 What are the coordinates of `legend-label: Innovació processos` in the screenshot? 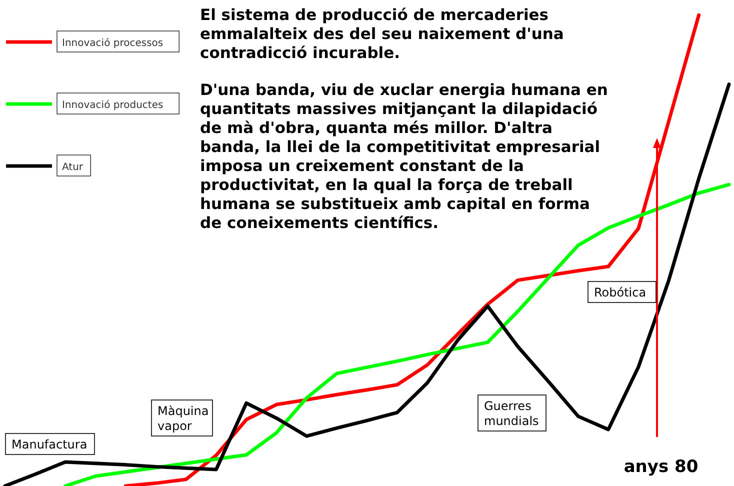 It's located at (113, 43).